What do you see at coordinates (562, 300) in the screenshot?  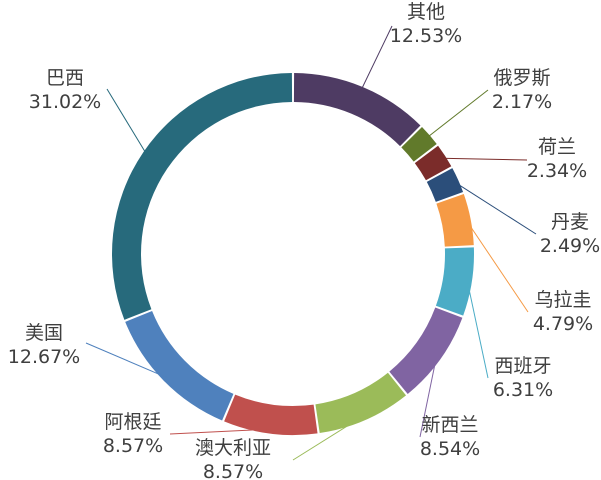 I see `slice-name-label-4: 乌拉圭` at bounding box center [562, 300].